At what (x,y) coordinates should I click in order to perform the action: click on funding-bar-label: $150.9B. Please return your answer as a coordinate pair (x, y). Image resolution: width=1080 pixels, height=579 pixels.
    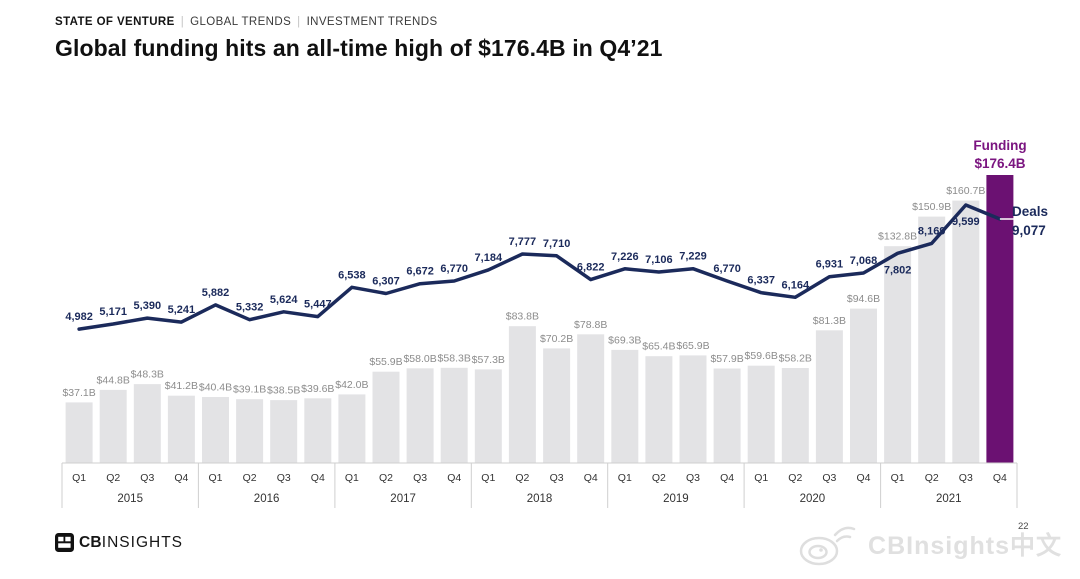
    Looking at the image, I should click on (931, 207).